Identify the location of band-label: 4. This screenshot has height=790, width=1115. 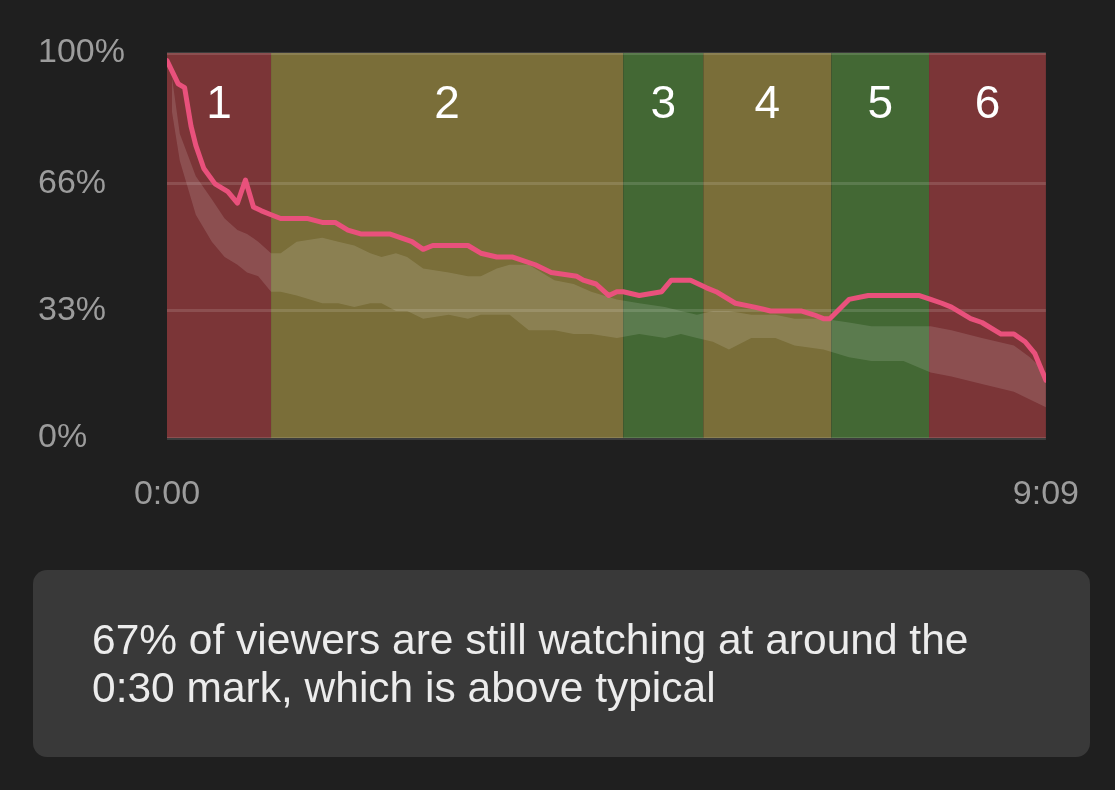
(767, 101).